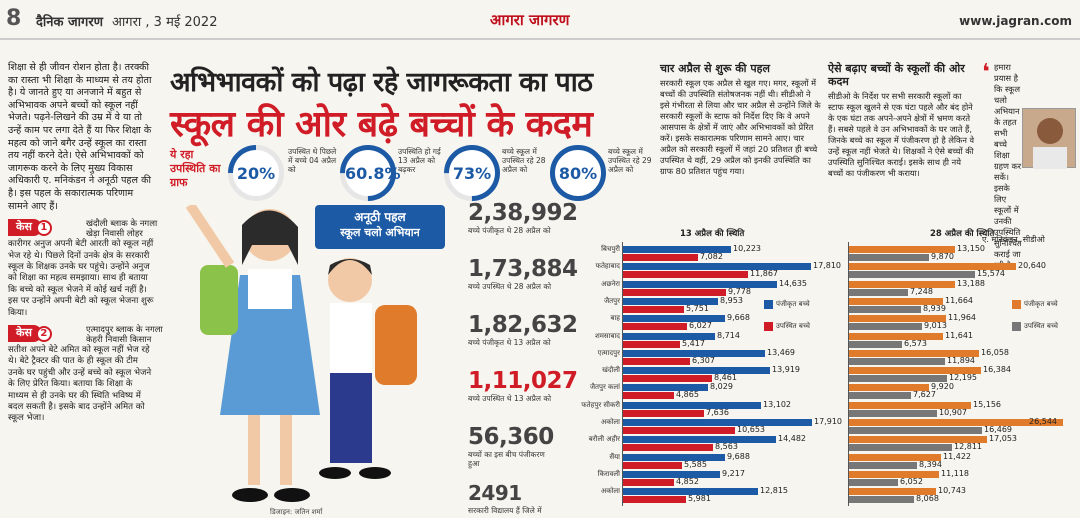 The height and width of the screenshot is (518, 1080). What do you see at coordinates (270, 345) in the screenshot?
I see `girl-dress` at bounding box center [270, 345].